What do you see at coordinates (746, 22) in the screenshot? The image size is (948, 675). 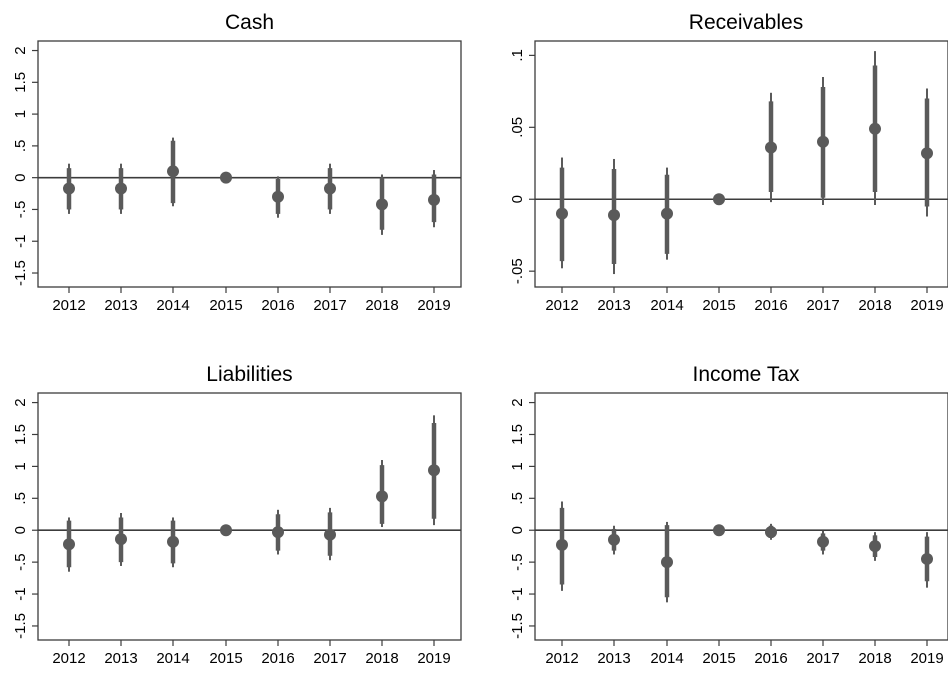 I see `panel-title: Receivables` at bounding box center [746, 22].